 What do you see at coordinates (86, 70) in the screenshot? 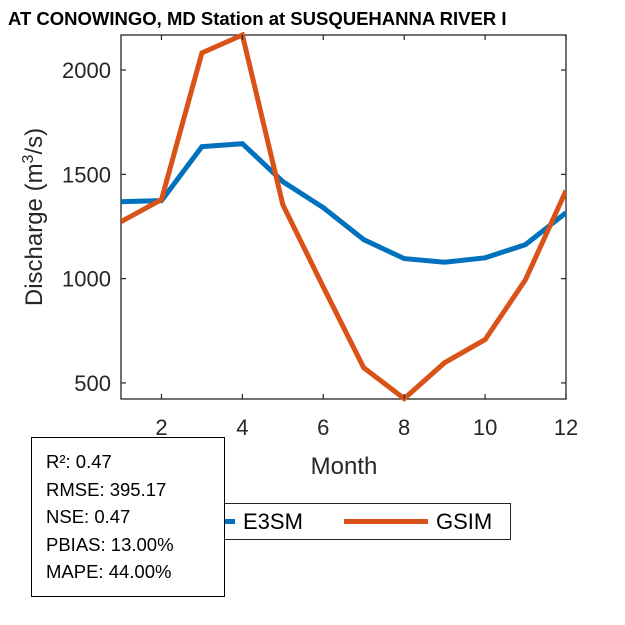
I see `y-tick-label: 2000` at bounding box center [86, 70].